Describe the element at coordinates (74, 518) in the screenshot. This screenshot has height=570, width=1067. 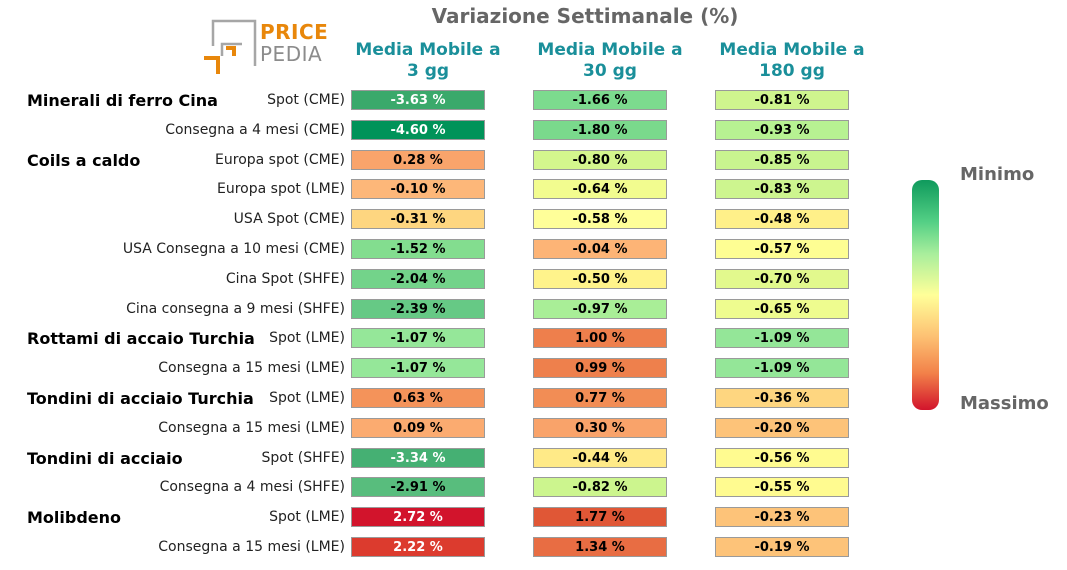
I see `group-label: Molibdeno` at that location.